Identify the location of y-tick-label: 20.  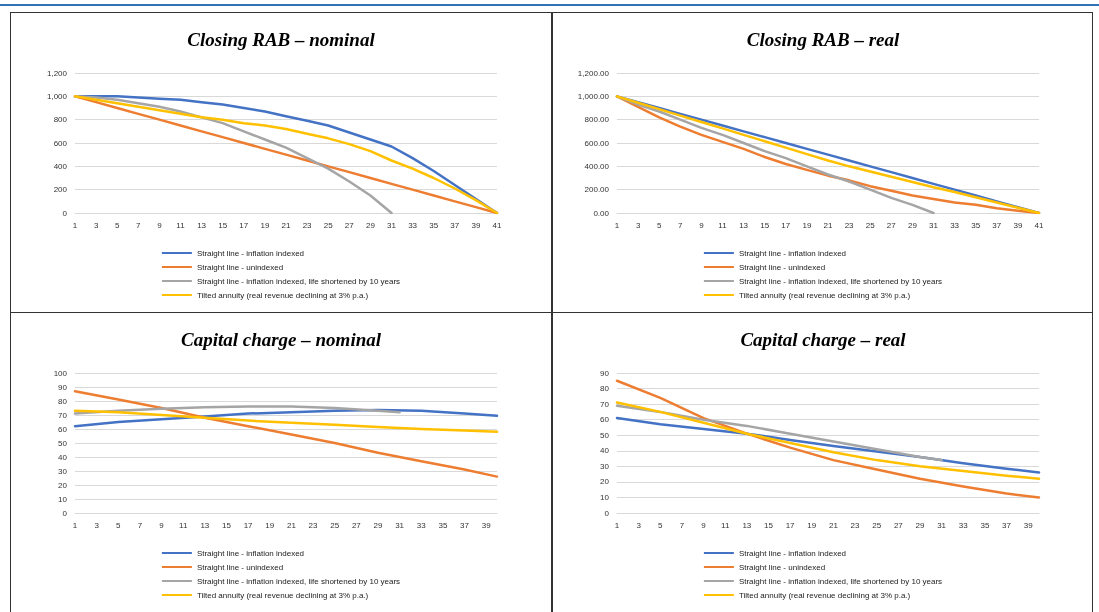
(604, 482).